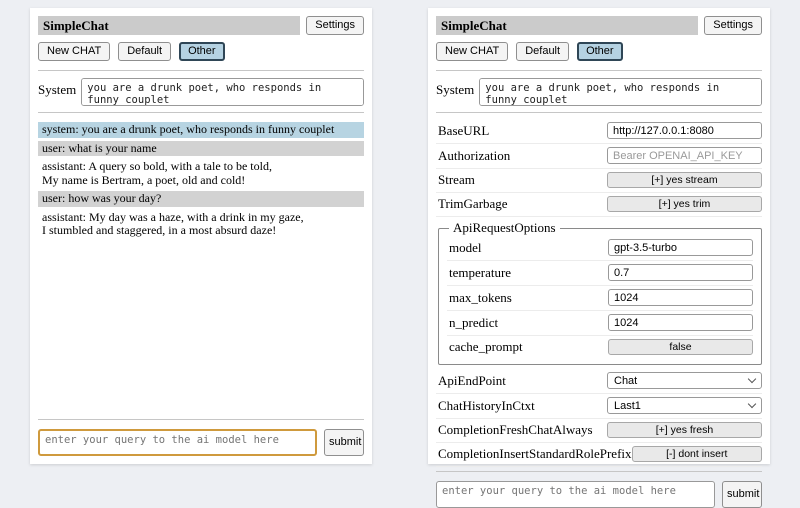 The height and width of the screenshot is (508, 800). I want to click on chat-history-in-ctxt-select: Last1, so click(684, 405).